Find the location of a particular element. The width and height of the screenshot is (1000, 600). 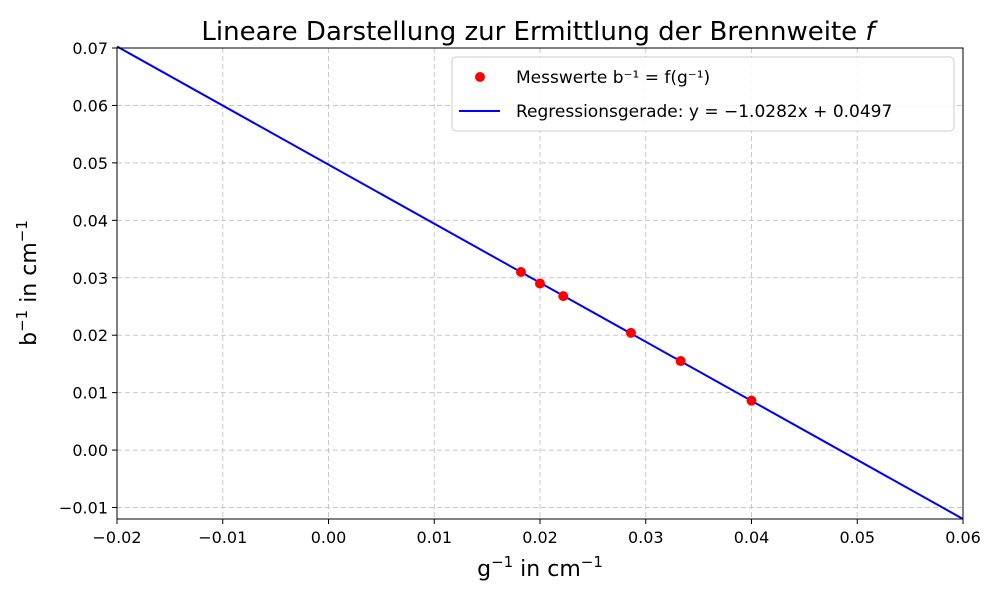

legend-label-line: Regressionsgerade: y = −1.0282x + 0.0497 is located at coordinates (704, 112).